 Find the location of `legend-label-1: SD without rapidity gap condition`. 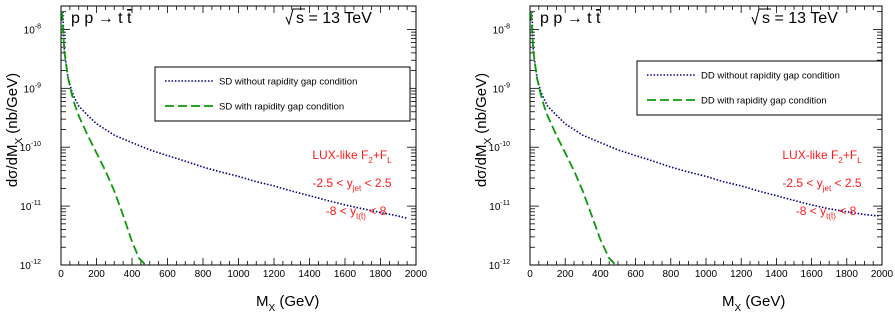

legend-label-1: SD without rapidity gap condition is located at coordinates (288, 82).